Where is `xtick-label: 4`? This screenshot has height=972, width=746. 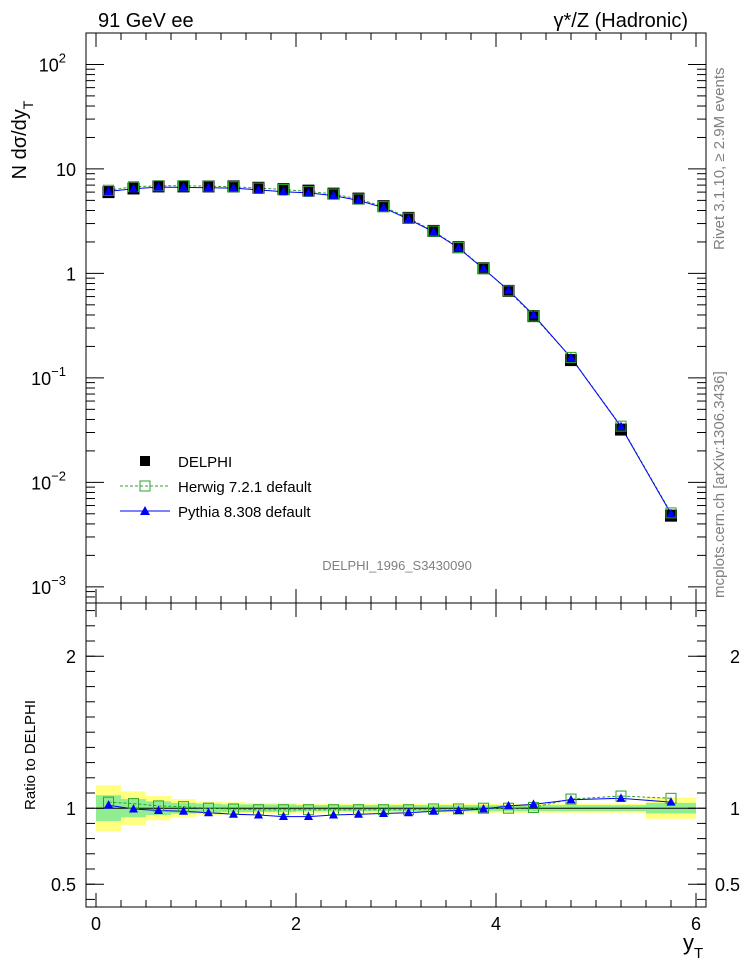 xtick-label: 4 is located at coordinates (496, 924).